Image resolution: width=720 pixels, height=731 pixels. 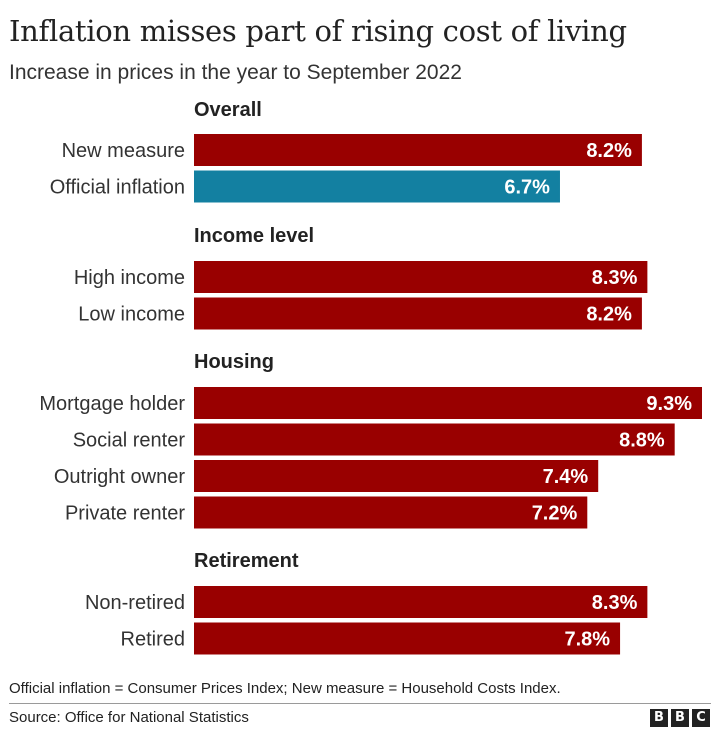 I want to click on logo-letter: C, so click(x=701, y=718).